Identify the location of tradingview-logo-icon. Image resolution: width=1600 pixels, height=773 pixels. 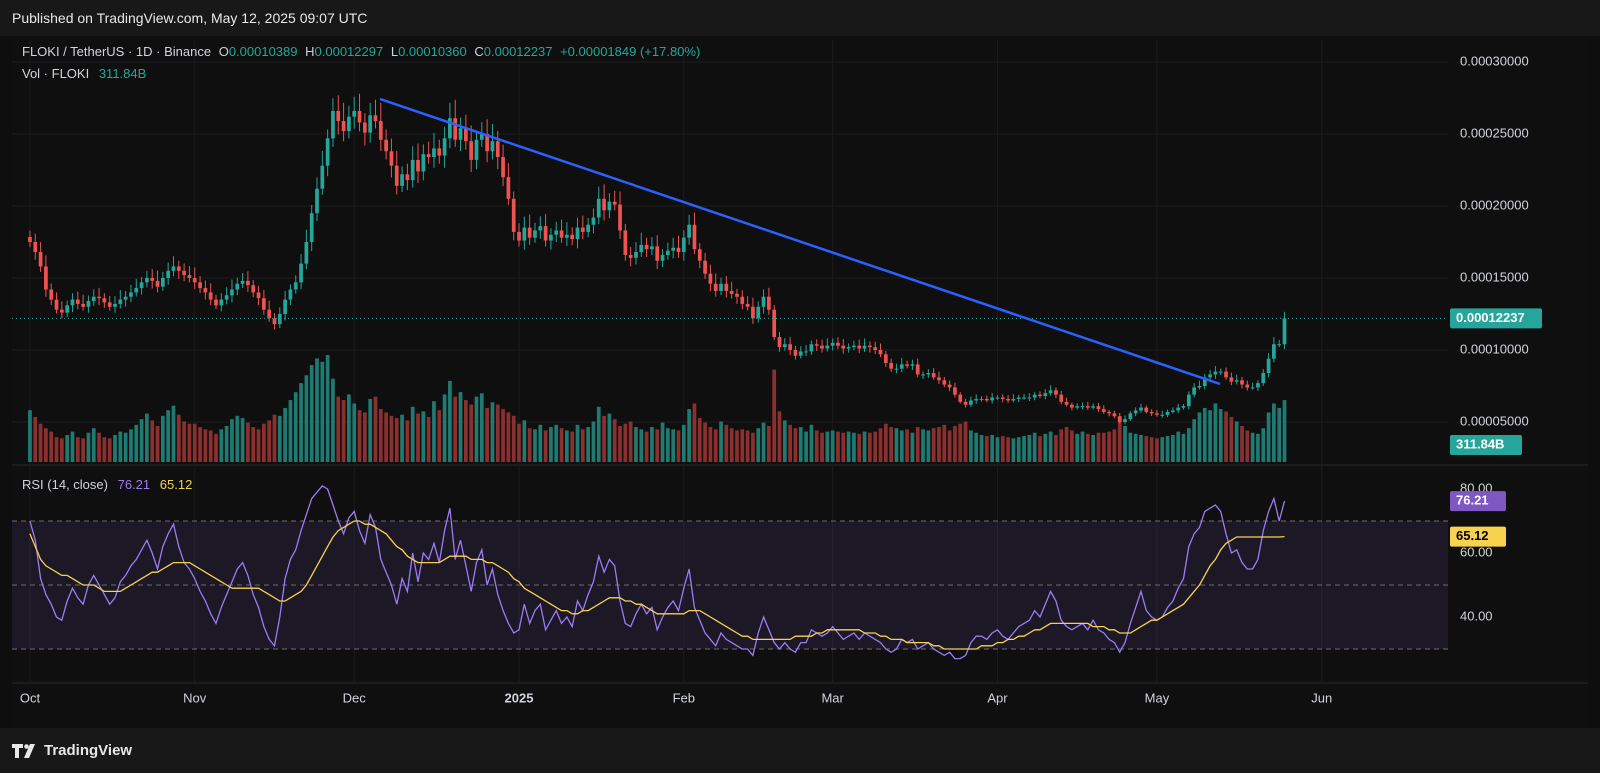
(25, 750).